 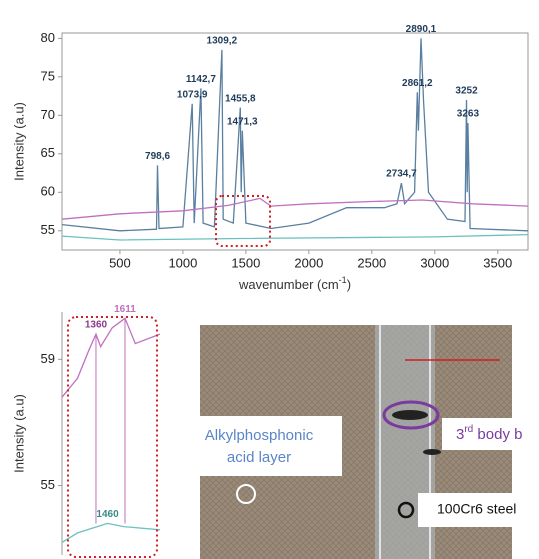 I want to click on y-tick-label: 80, so click(x=48, y=37).